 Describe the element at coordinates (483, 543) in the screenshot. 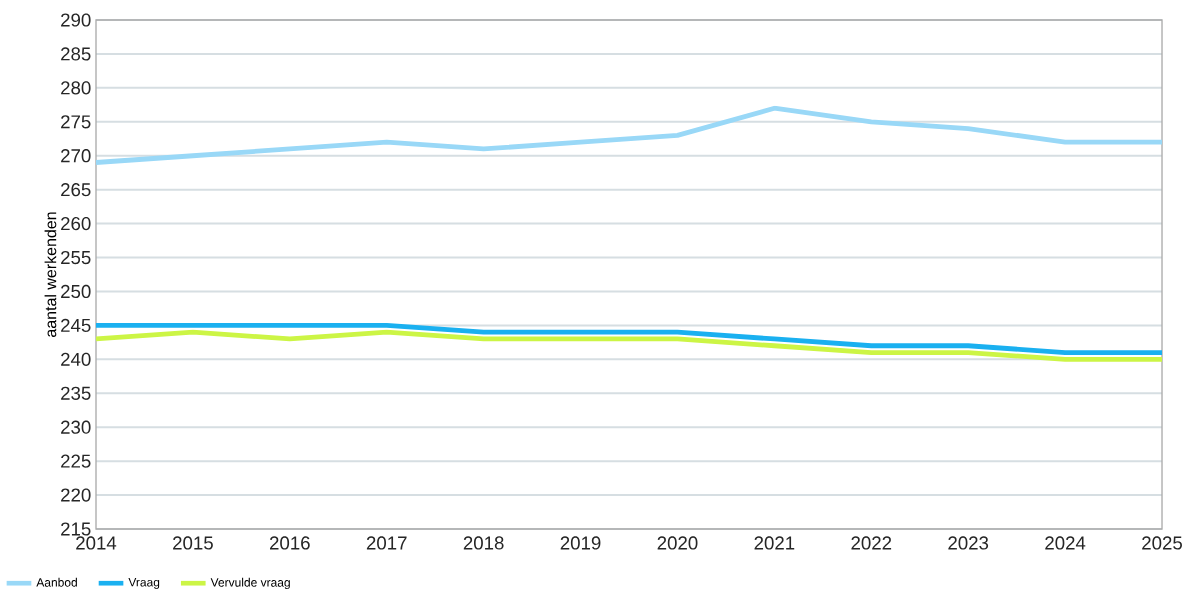

I see `x-tick-label: 2018` at that location.